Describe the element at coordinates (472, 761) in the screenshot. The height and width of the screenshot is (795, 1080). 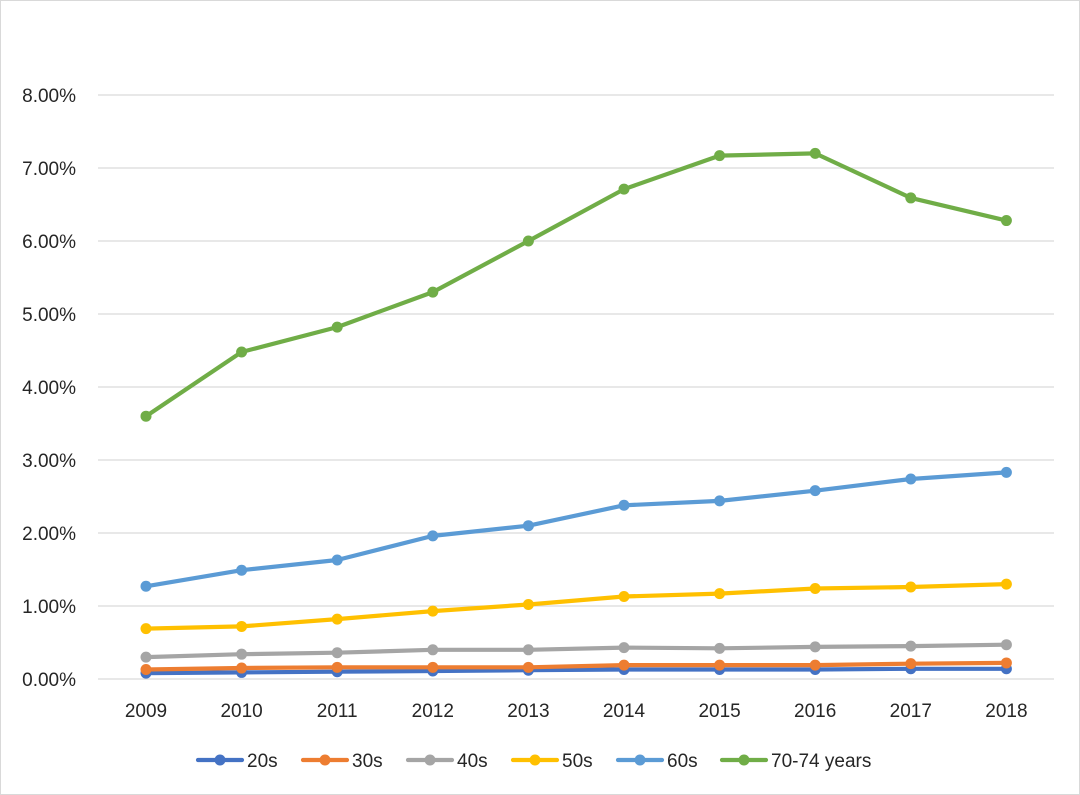
I see `legend-label: 40s` at that location.